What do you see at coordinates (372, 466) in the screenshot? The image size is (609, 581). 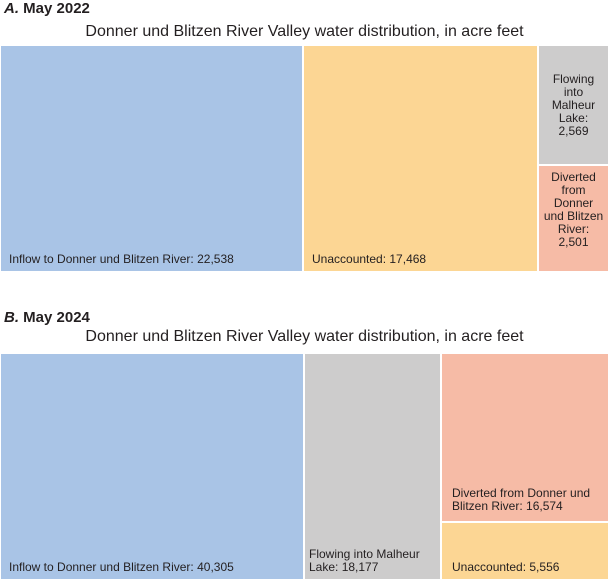 I see `tile-malheur: Flowing into Malheur Lake: 18,177` at bounding box center [372, 466].